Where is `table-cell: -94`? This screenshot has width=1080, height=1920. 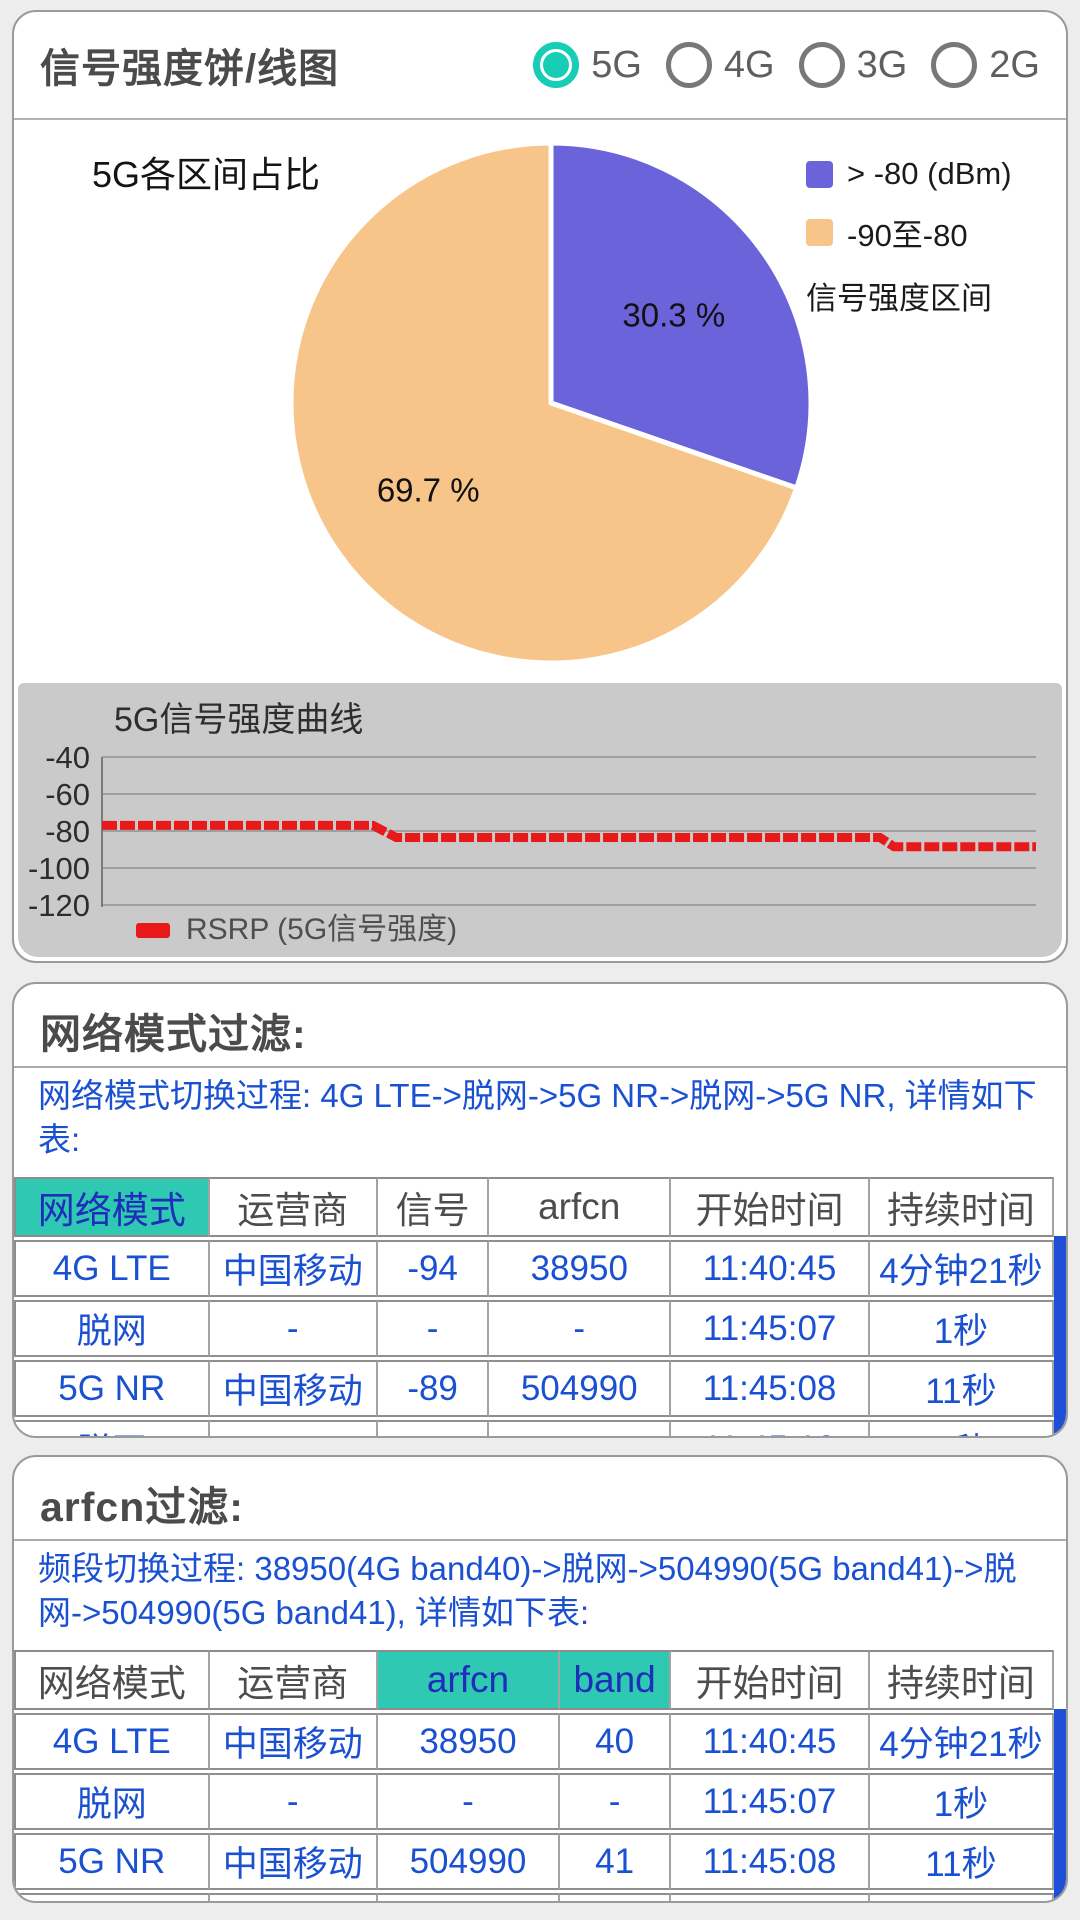
table-cell: -94 is located at coordinates (433, 1268).